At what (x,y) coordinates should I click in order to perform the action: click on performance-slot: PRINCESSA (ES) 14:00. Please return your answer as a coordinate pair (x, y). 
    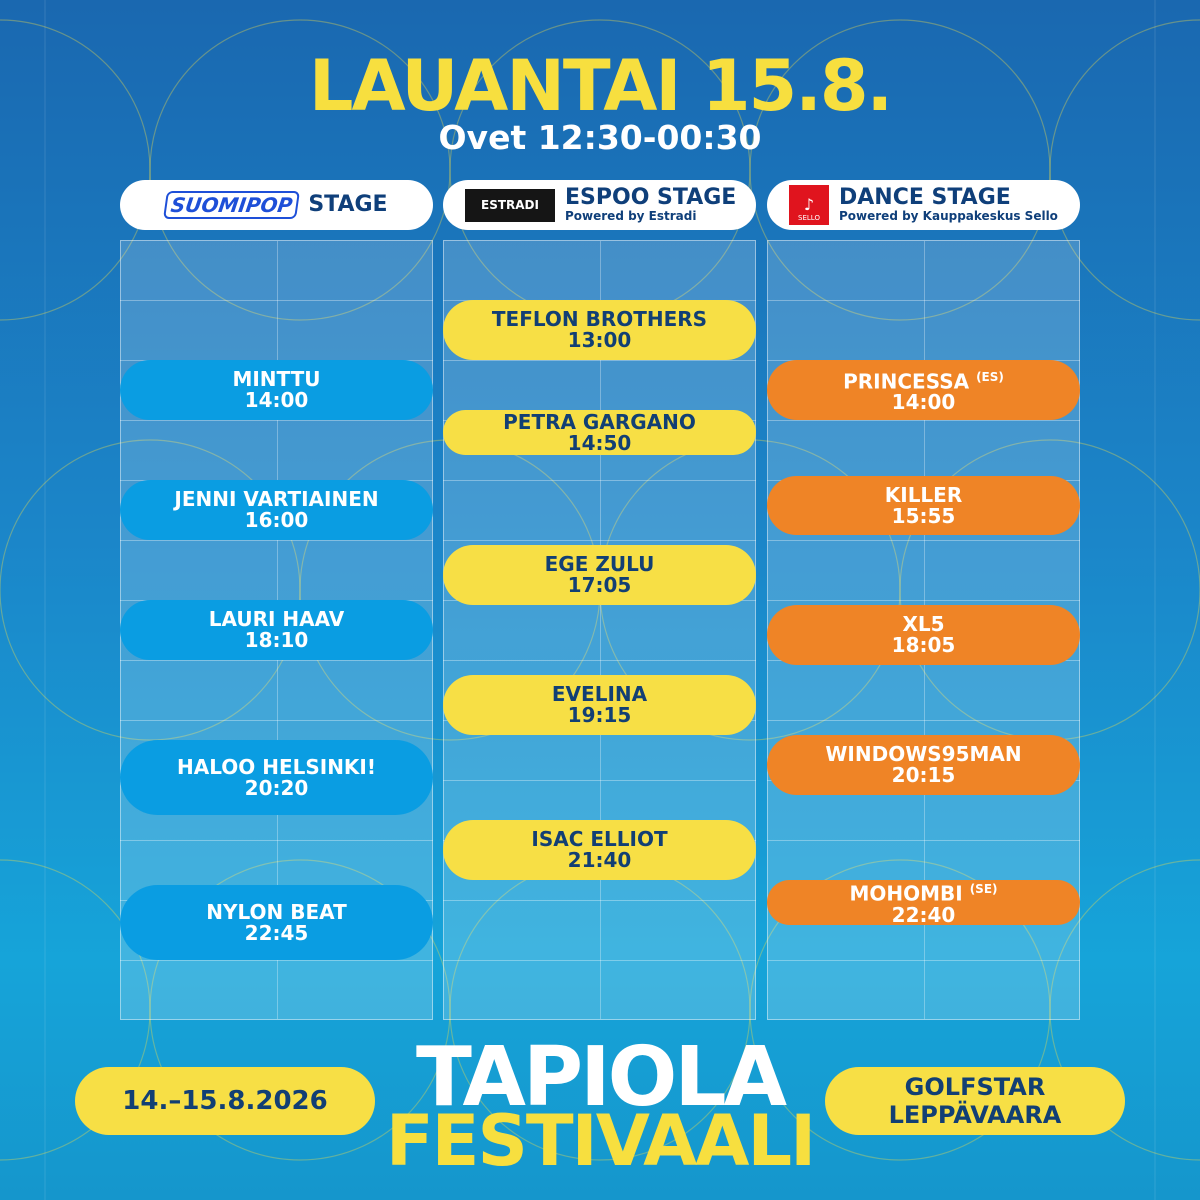
    Looking at the image, I should click on (923, 390).